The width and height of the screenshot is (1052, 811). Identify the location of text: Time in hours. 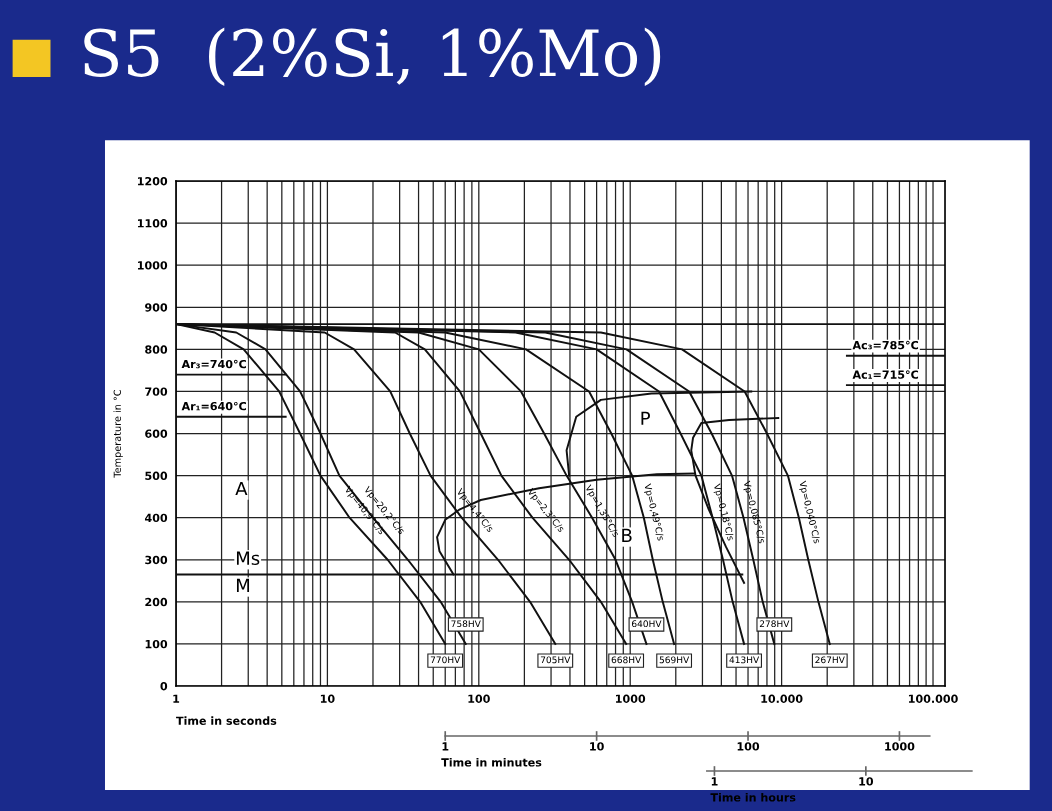
(753, 797).